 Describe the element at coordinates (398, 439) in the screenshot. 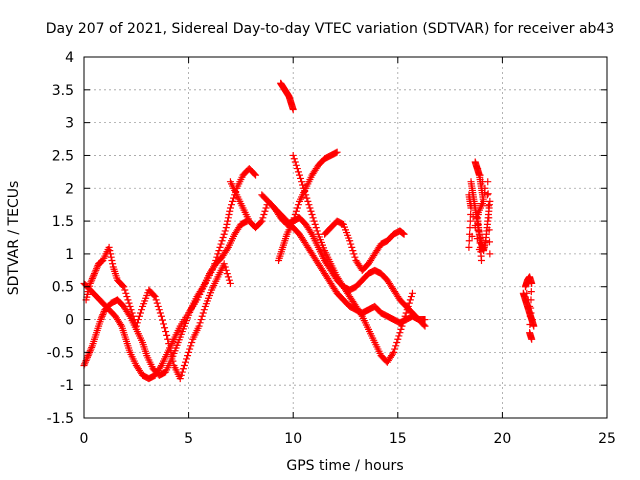

I see `x-tick-label: 15` at that location.